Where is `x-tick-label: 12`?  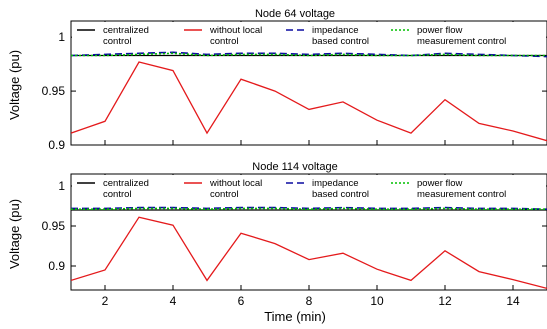
x-tick-label: 12 is located at coordinates (445, 301).